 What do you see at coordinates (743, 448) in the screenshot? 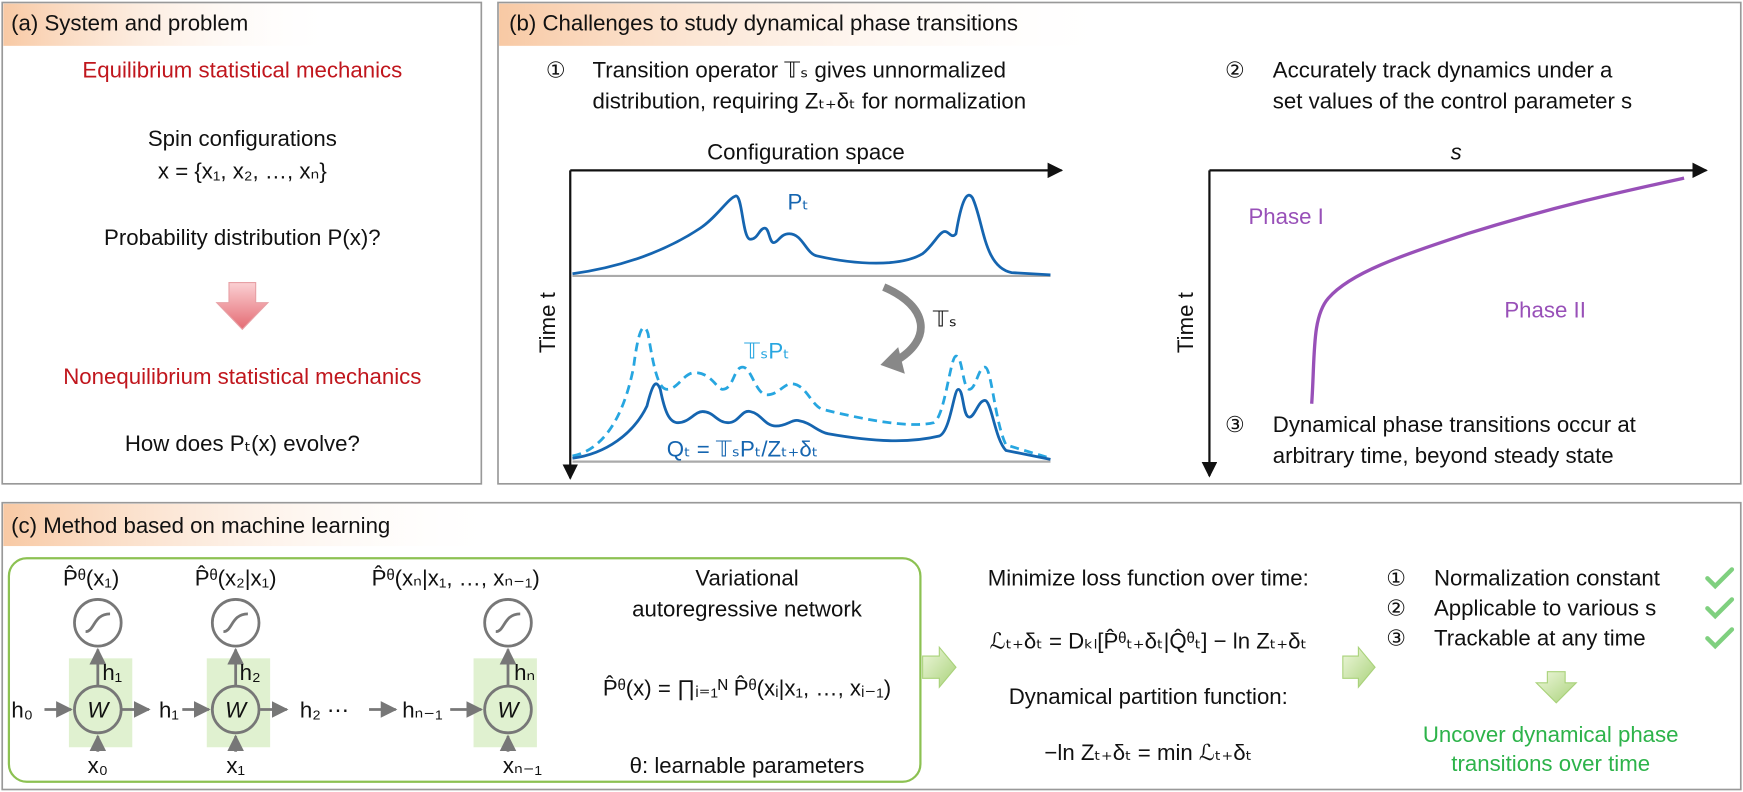
I see `curve-label: Qₜ = 𝕋ₛPₜ/Zₜ₊δₜ` at bounding box center [743, 448].